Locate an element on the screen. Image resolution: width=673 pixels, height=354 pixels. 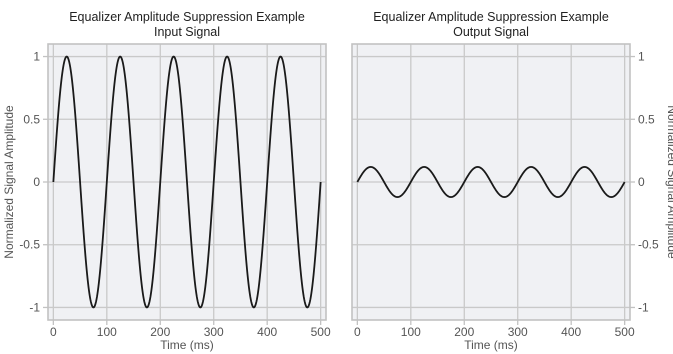
chart-subtitle: Output Signal is located at coordinates (491, 32).